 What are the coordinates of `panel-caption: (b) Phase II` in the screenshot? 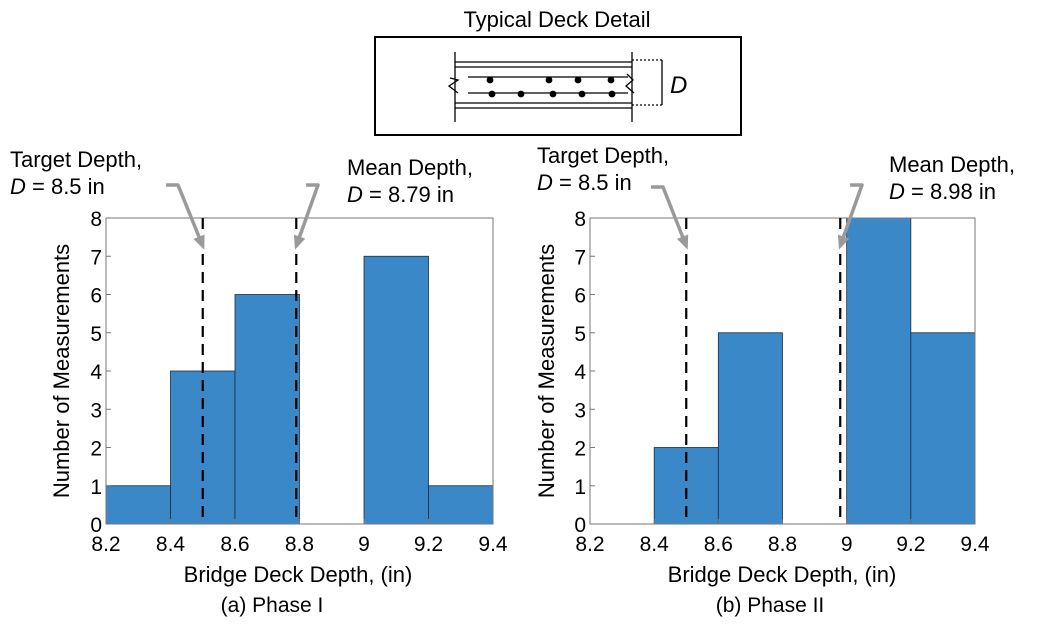 It's located at (770, 605).